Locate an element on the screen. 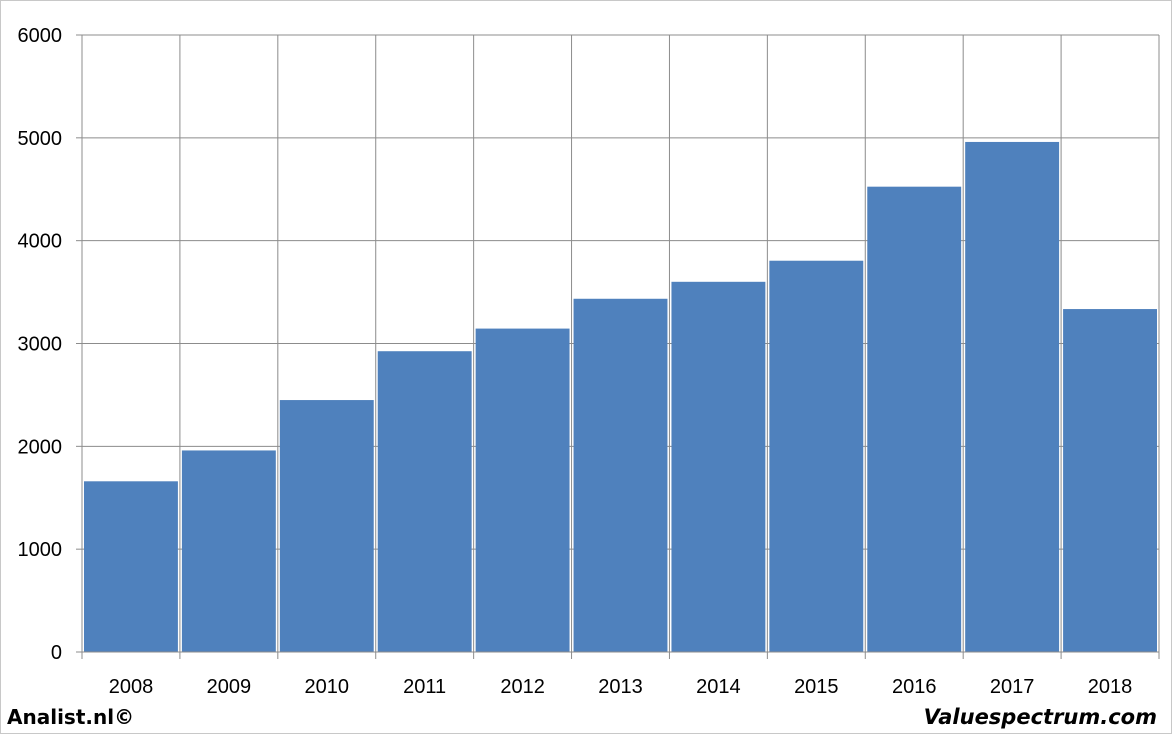 The height and width of the screenshot is (734, 1172). x-tick-label: 2015 is located at coordinates (816, 687).